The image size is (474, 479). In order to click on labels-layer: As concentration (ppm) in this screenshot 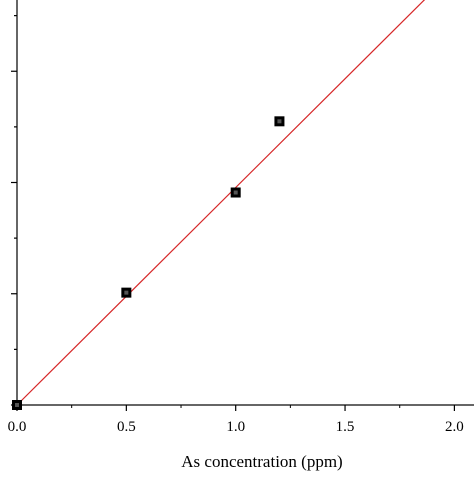, I will do `click(261, 461)`.